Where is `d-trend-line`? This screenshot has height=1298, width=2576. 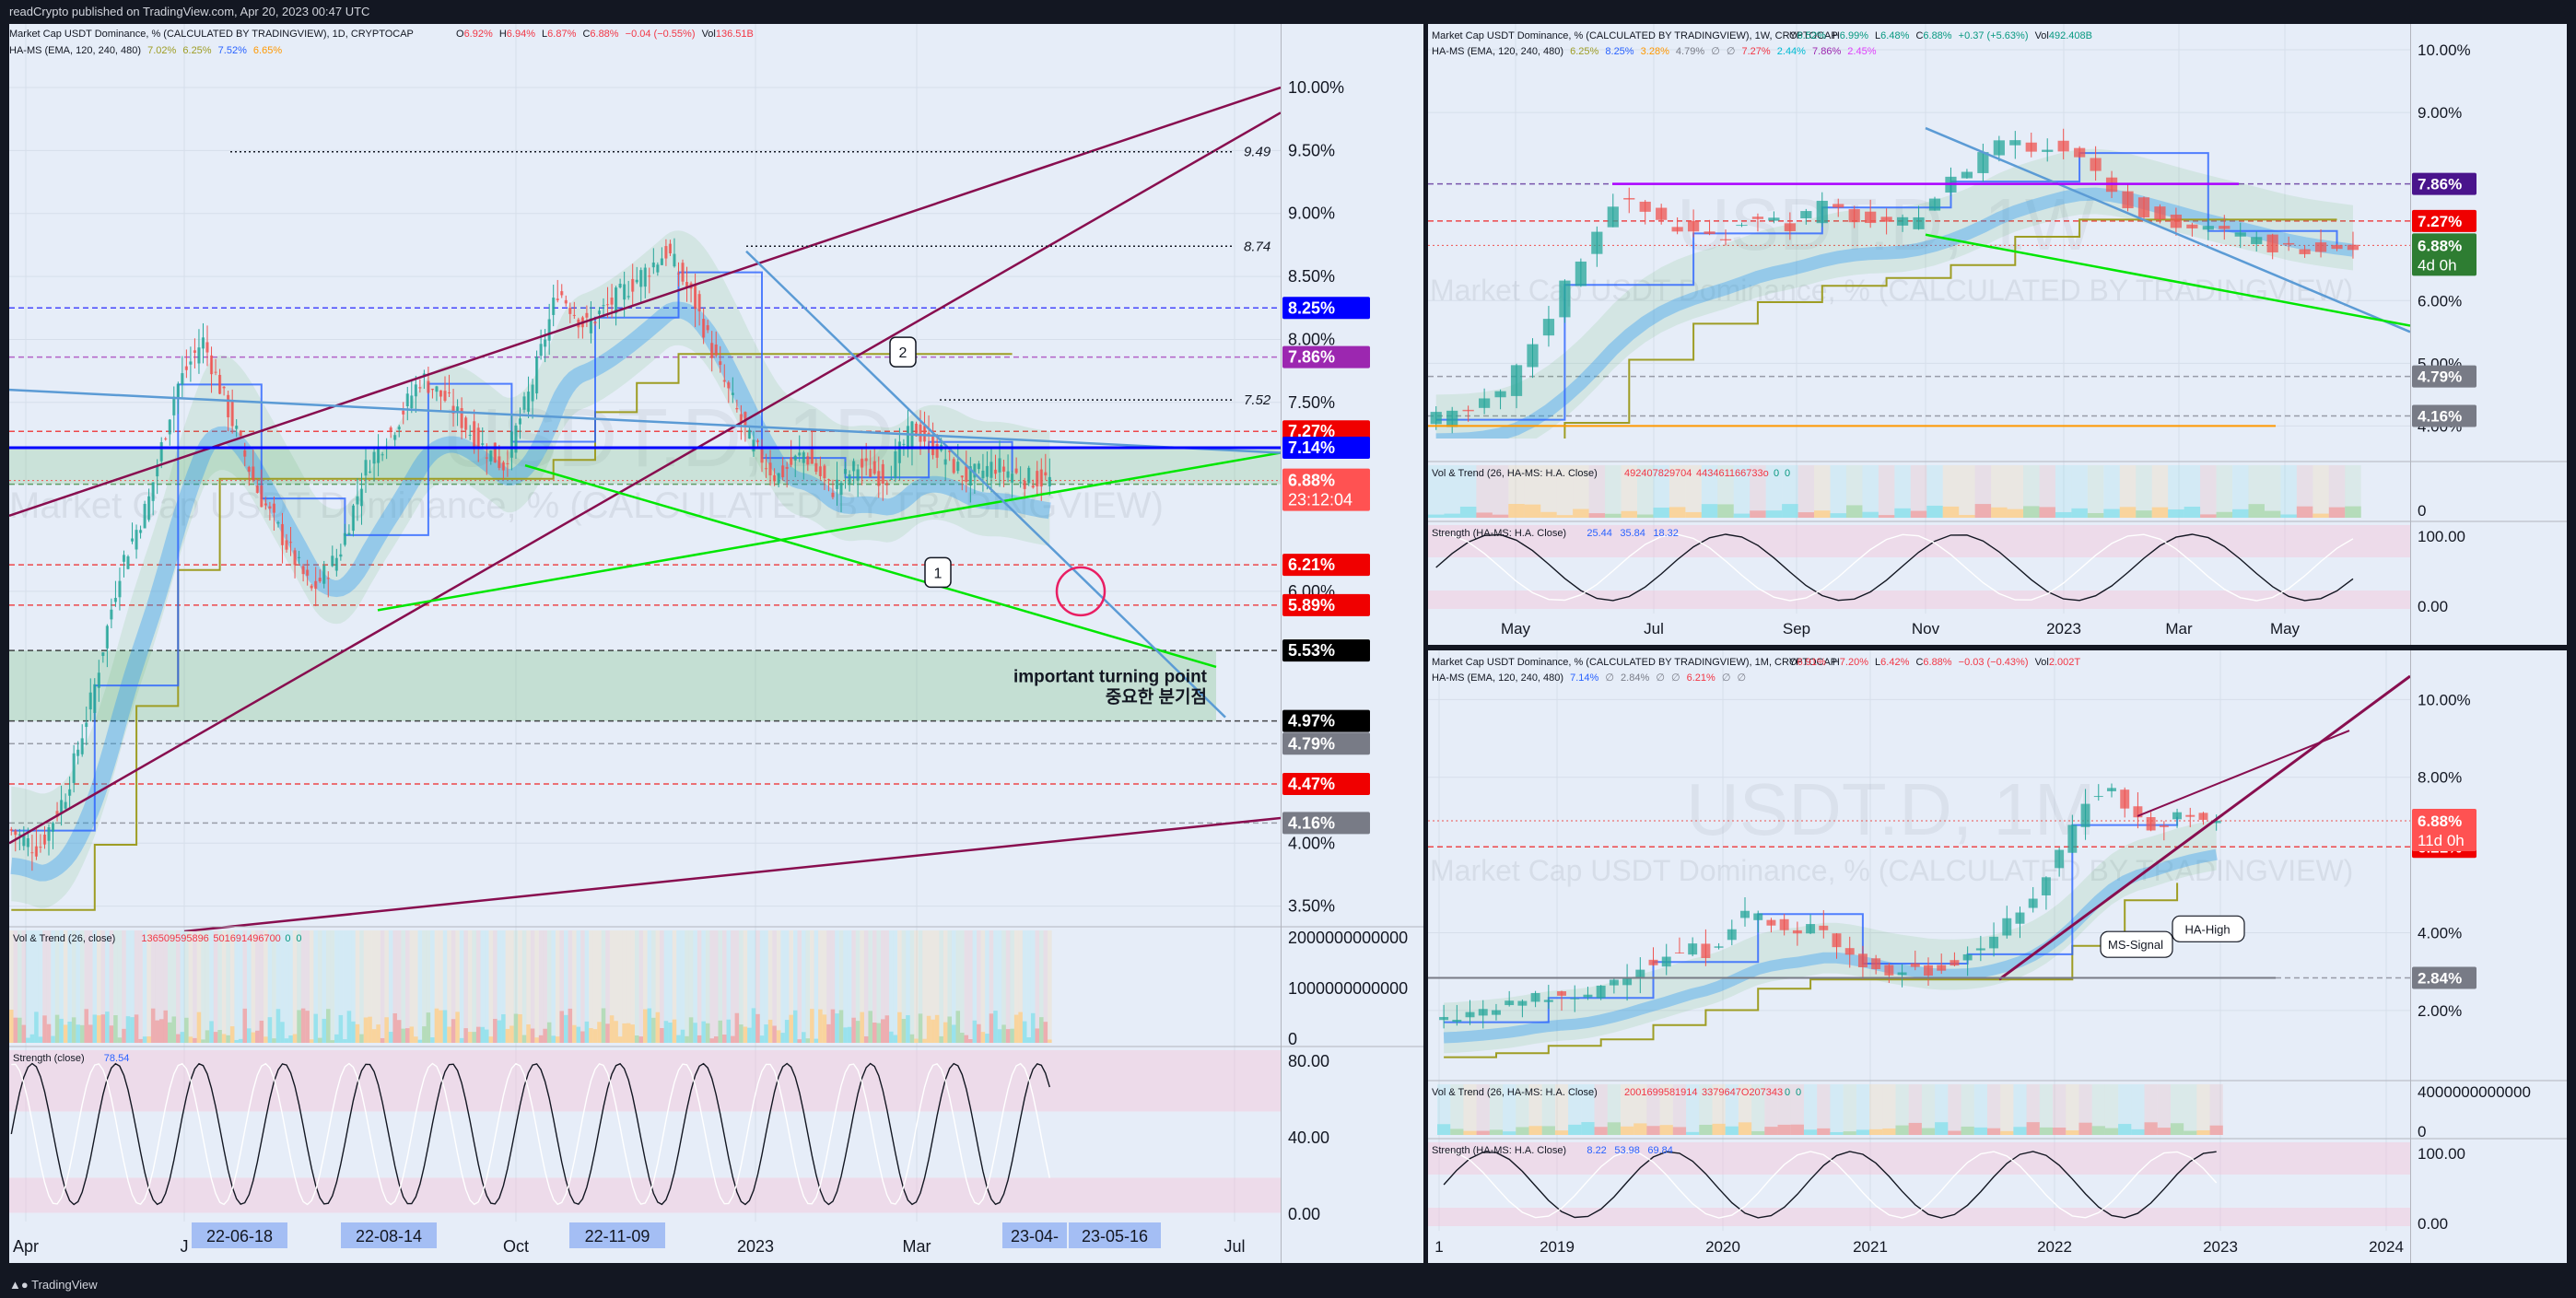
d-trend-line is located at coordinates (732, 873).